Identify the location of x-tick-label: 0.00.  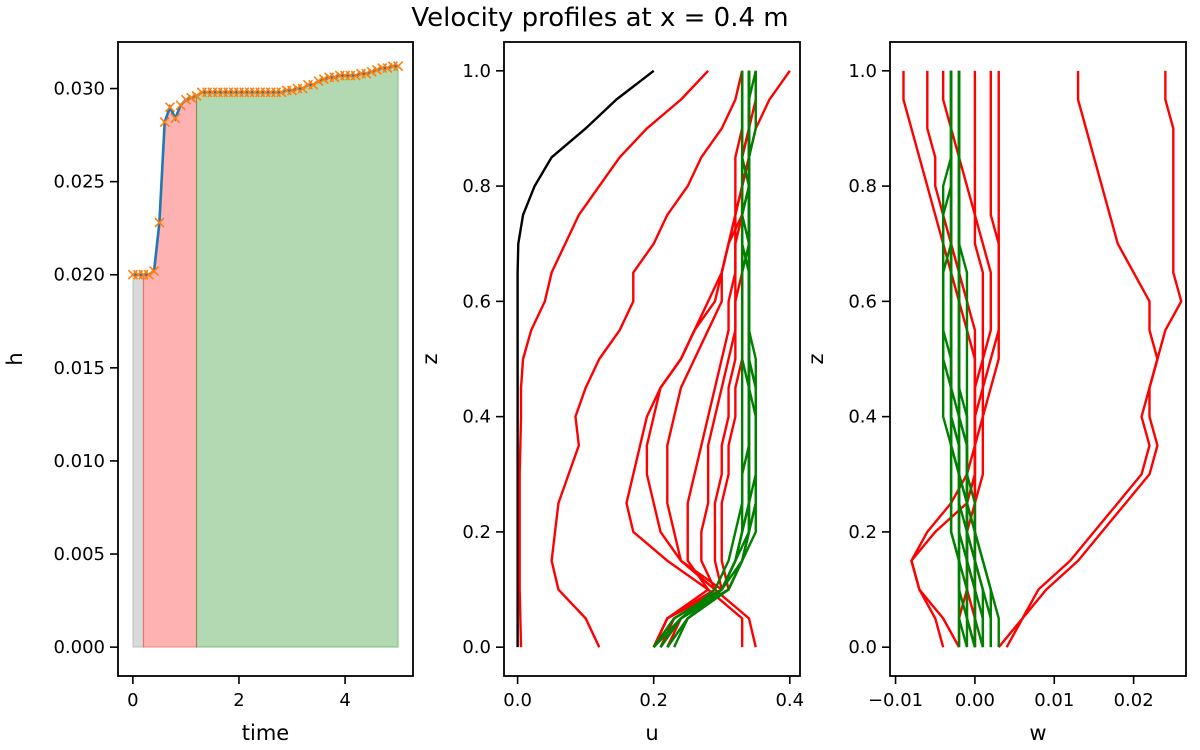
(975, 700).